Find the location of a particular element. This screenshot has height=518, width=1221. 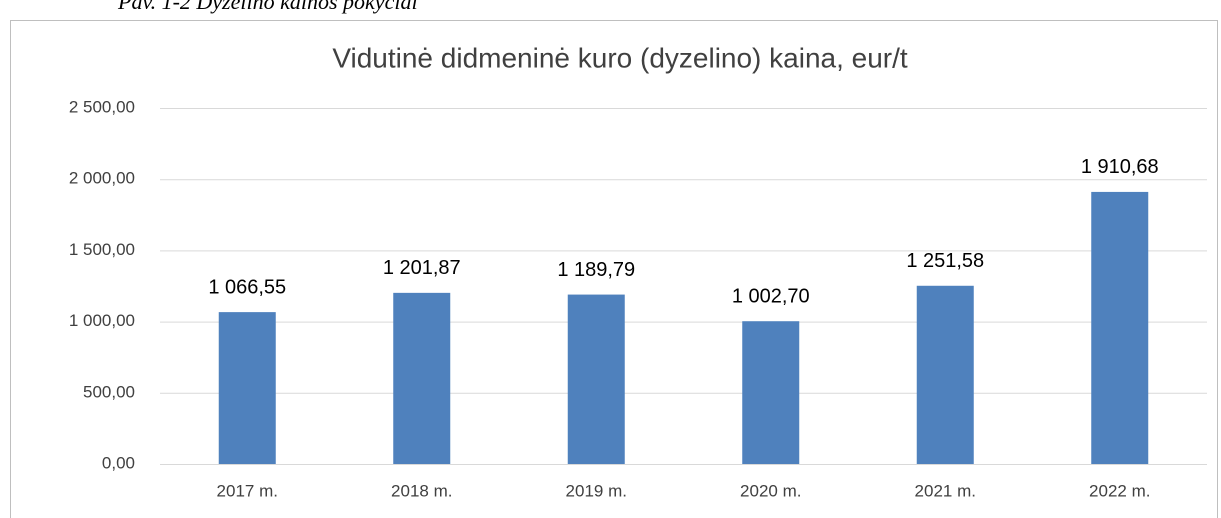

y-tick-label: 2 000,00 is located at coordinates (102, 178).